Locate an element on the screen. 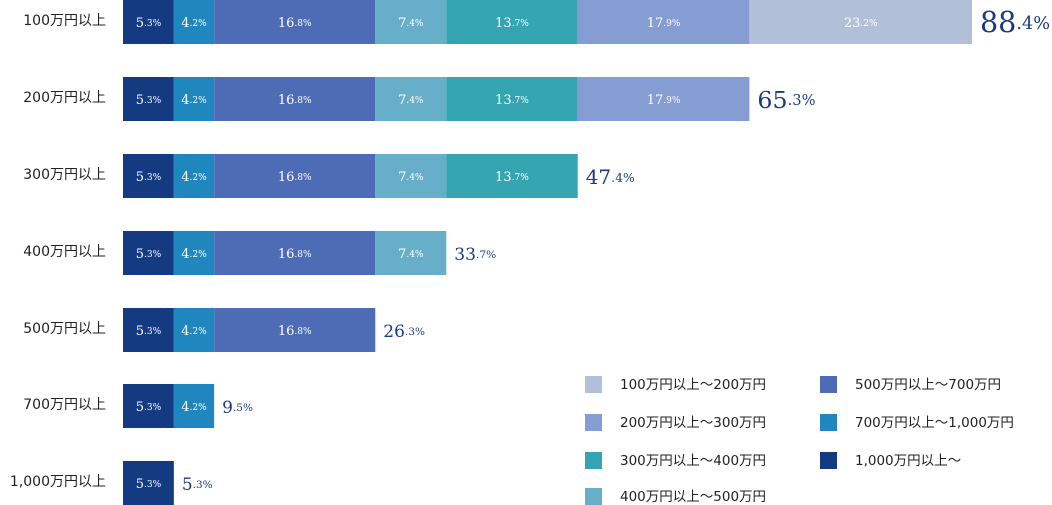 This screenshot has width=1052, height=505. category-label: 1,000万円以上 is located at coordinates (58, 482).